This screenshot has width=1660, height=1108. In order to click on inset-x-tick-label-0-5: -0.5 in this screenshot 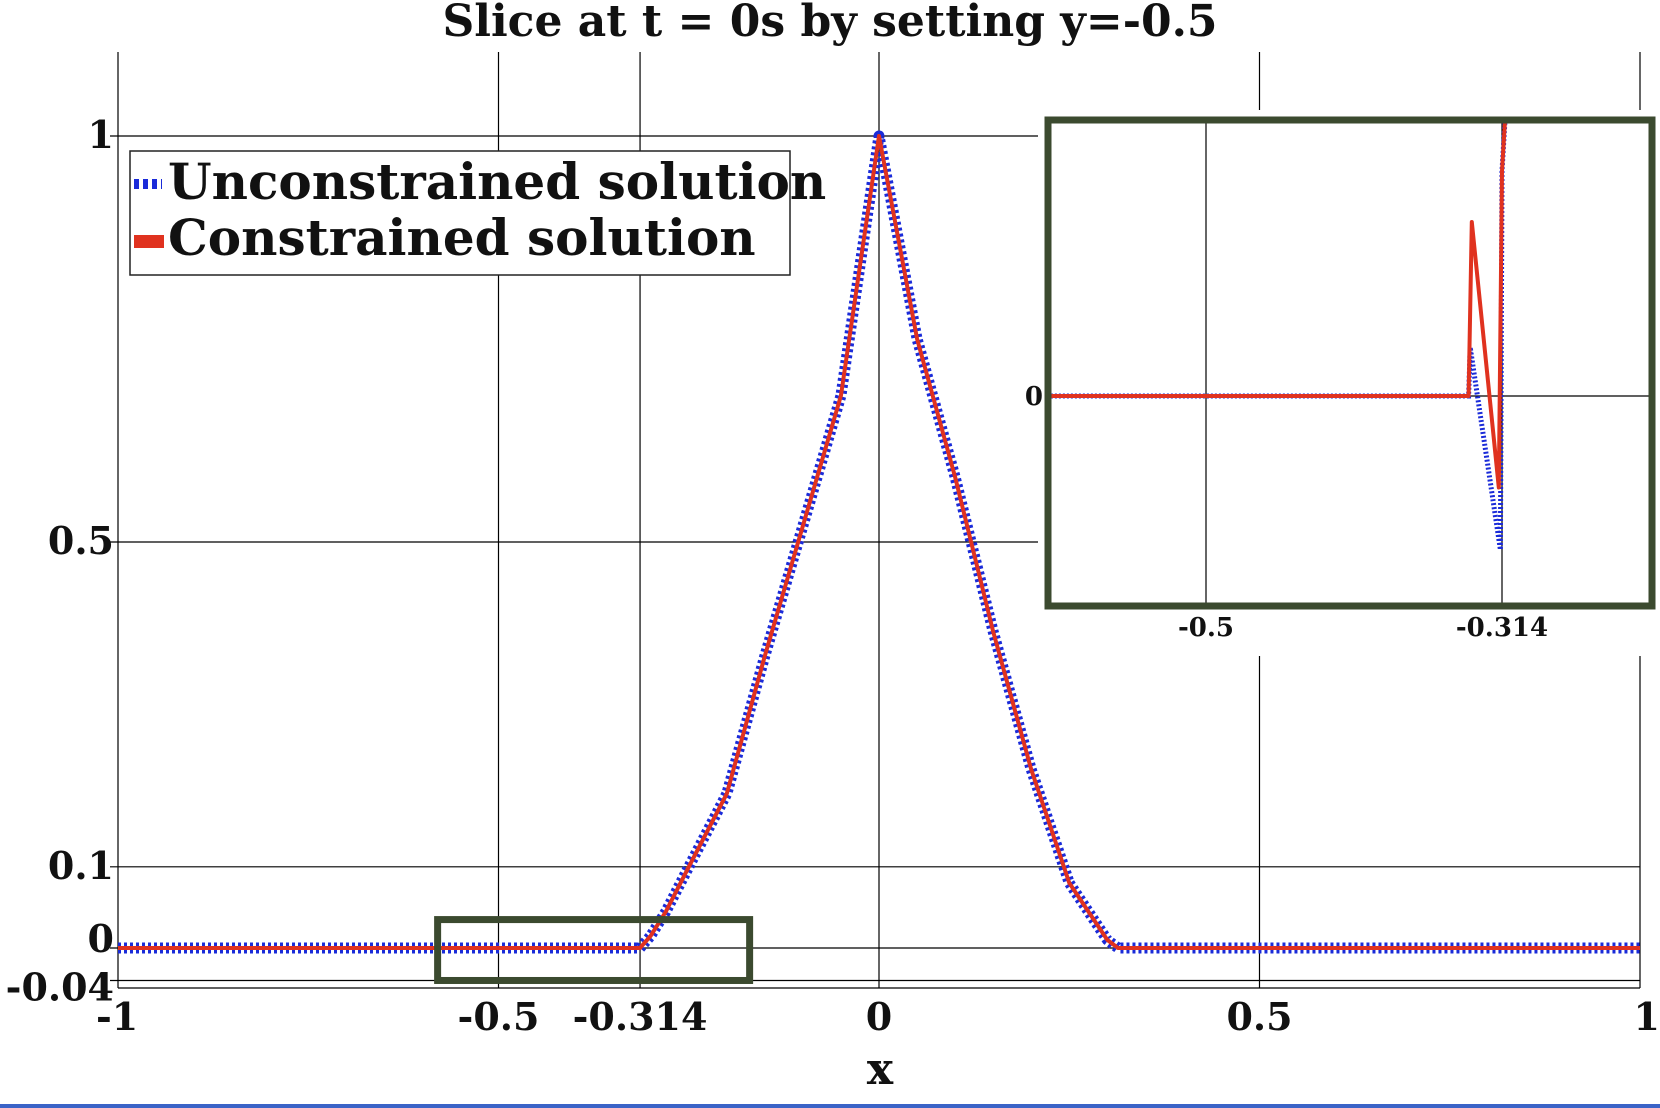, I will do `click(1206, 628)`.